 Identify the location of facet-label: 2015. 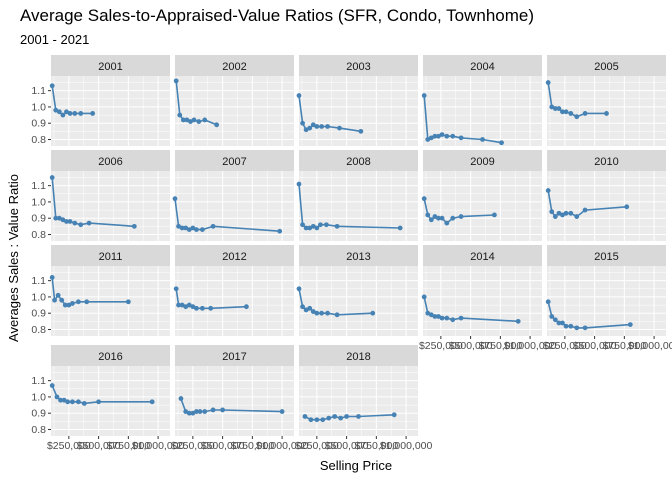
(606, 257).